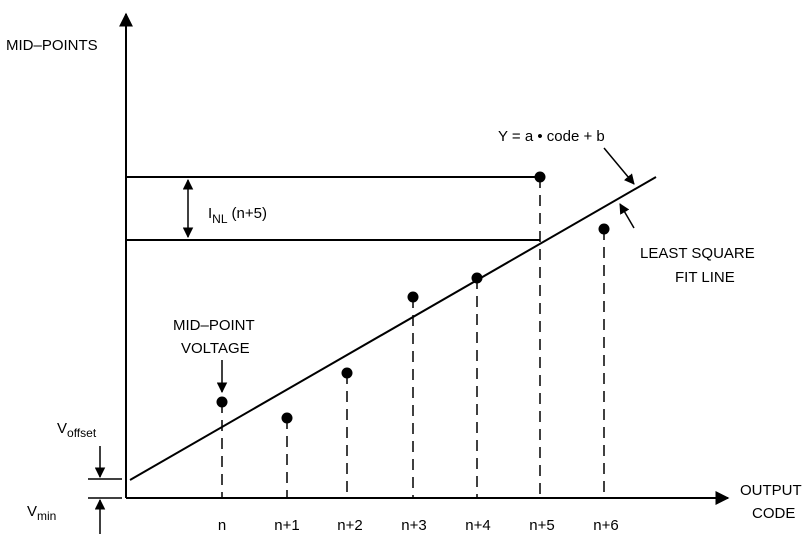 Image resolution: width=811 pixels, height=540 pixels. What do you see at coordinates (413, 297) in the screenshot?
I see `midpoint-dot-n3` at bounding box center [413, 297].